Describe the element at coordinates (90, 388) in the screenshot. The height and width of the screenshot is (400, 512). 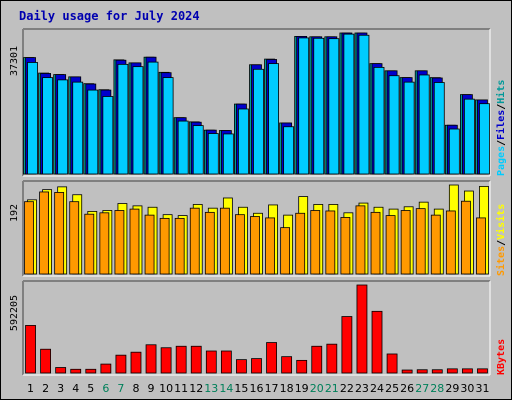
I see `x-tick-label-day-5: 5` at that location.